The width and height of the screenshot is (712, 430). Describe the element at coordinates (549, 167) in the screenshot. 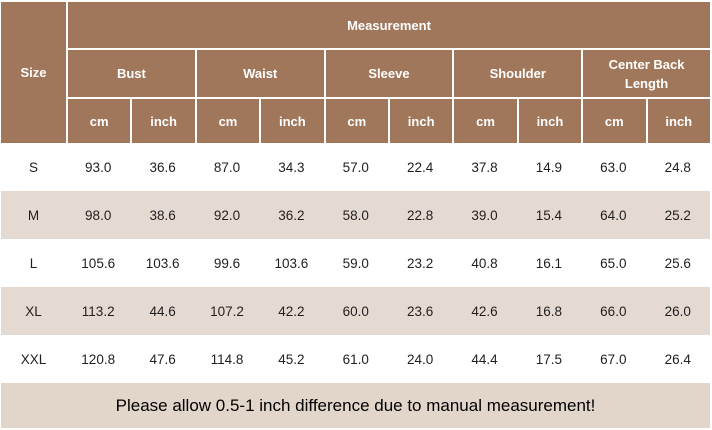

I see `value-cell: 14.9` at that location.